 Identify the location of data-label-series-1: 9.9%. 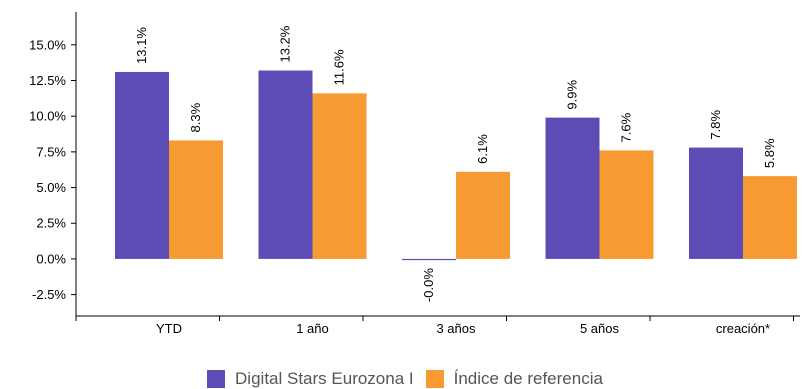
(572, 95).